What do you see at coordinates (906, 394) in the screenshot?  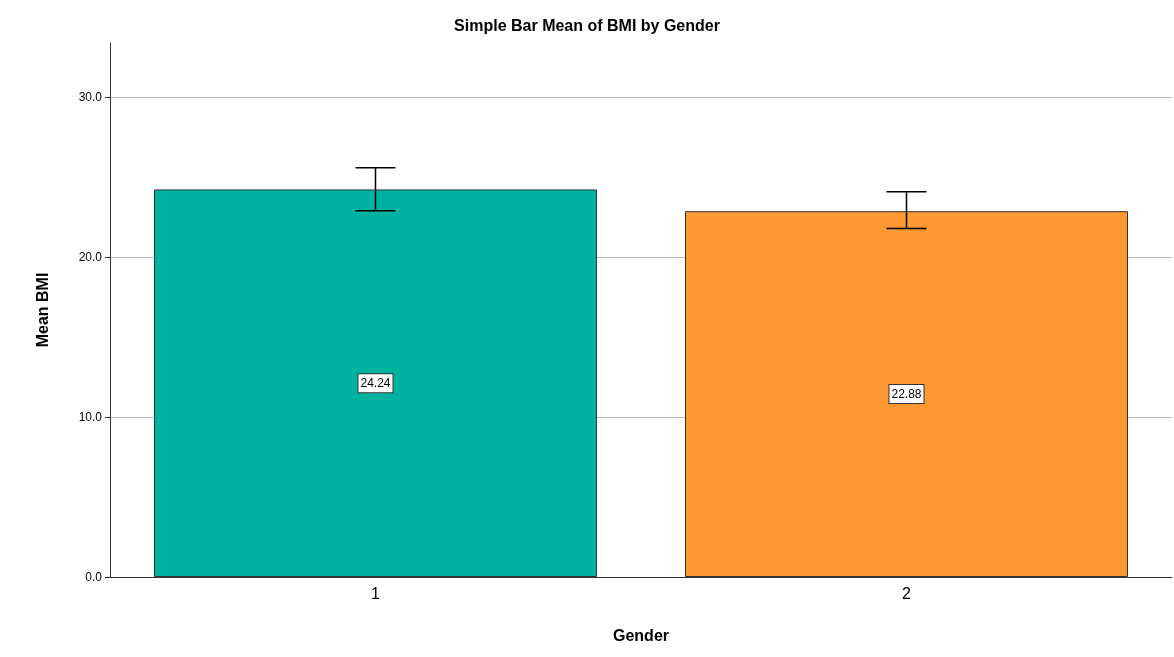 I see `data-label: 22.88` at bounding box center [906, 394].